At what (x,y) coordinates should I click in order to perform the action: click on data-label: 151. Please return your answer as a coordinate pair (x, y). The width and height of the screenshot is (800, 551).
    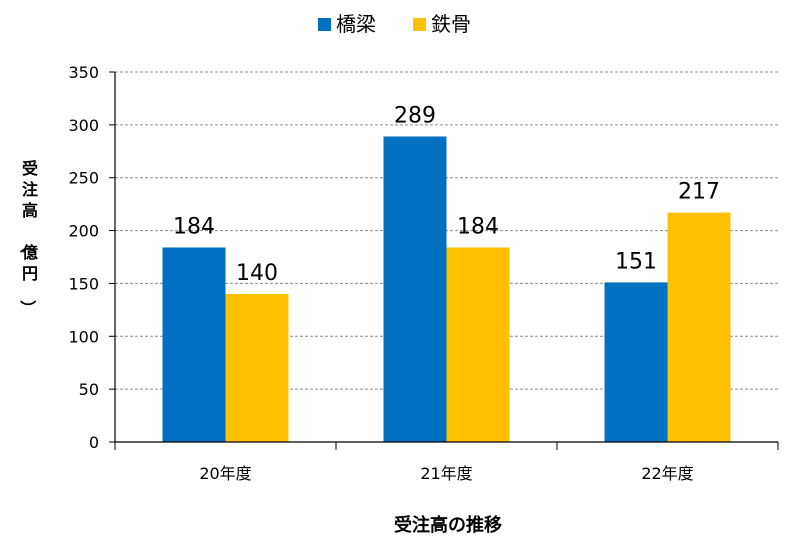
    Looking at the image, I should click on (636, 261).